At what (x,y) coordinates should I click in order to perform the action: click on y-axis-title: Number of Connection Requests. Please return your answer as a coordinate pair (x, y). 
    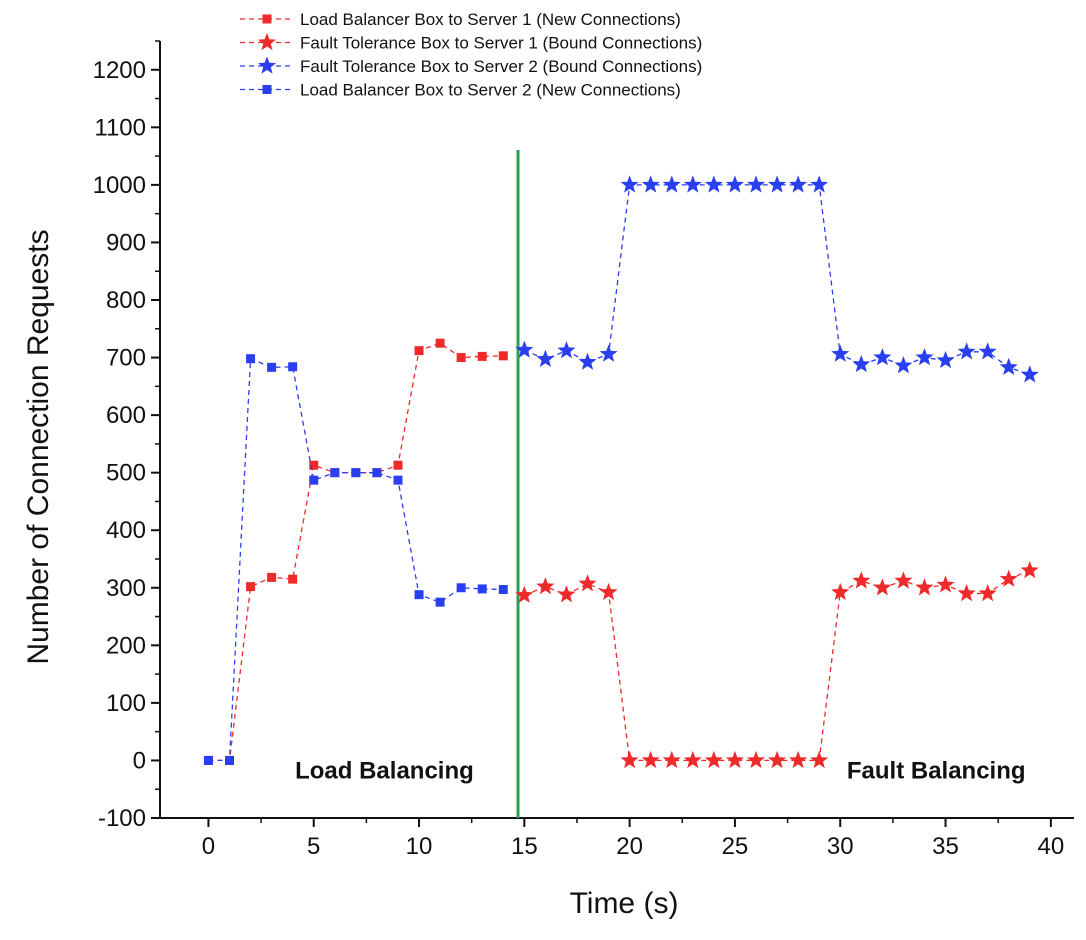
    Looking at the image, I should click on (38, 446).